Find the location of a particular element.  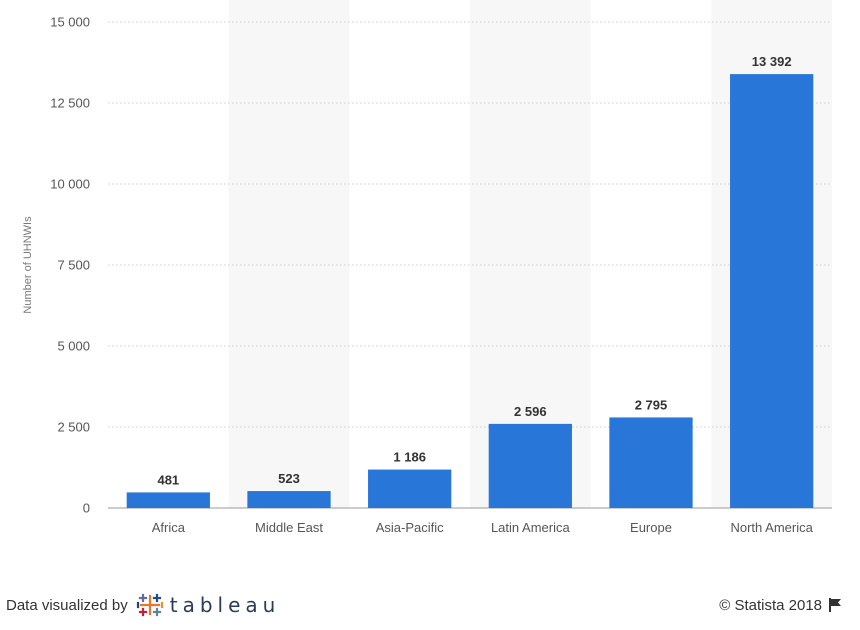

flag-icon is located at coordinates (835, 605).